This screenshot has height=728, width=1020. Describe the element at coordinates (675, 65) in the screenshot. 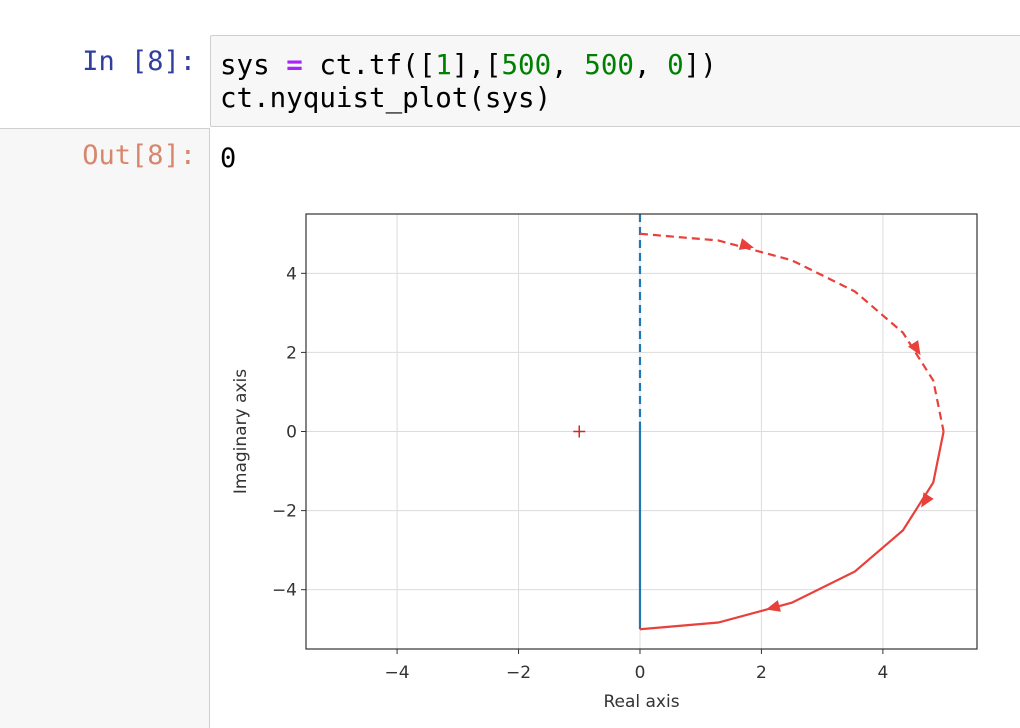

I see `code-token: 0` at that location.